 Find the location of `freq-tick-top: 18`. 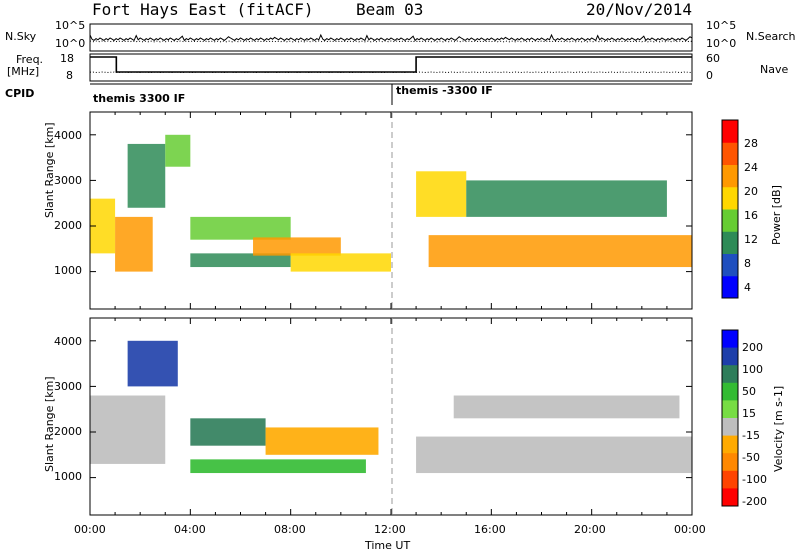

freq-tick-top: 18 is located at coordinates (67, 58).